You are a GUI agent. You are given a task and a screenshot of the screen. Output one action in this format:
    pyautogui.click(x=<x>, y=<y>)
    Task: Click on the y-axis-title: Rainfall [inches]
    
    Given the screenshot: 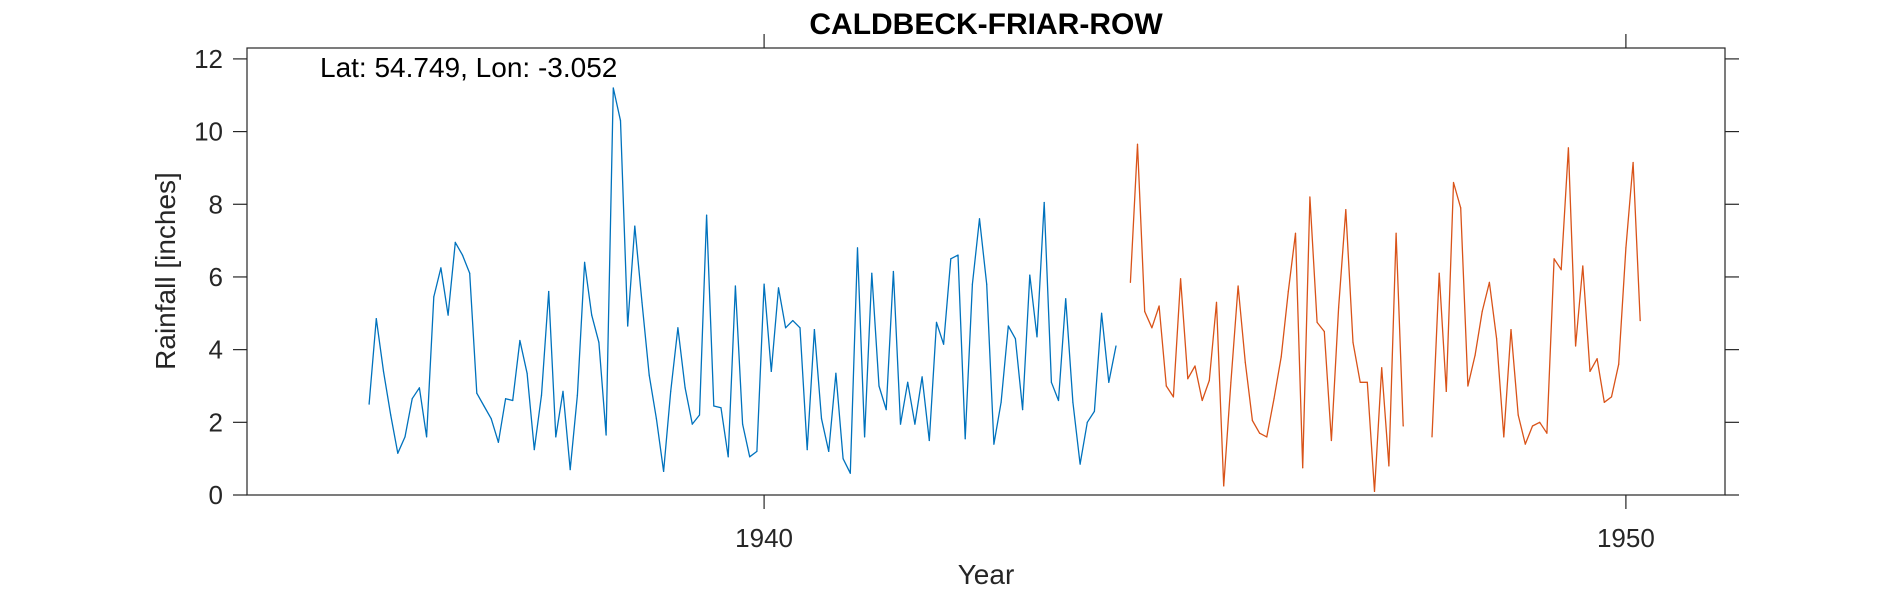 What is the action you would take?
    pyautogui.click(x=165, y=271)
    